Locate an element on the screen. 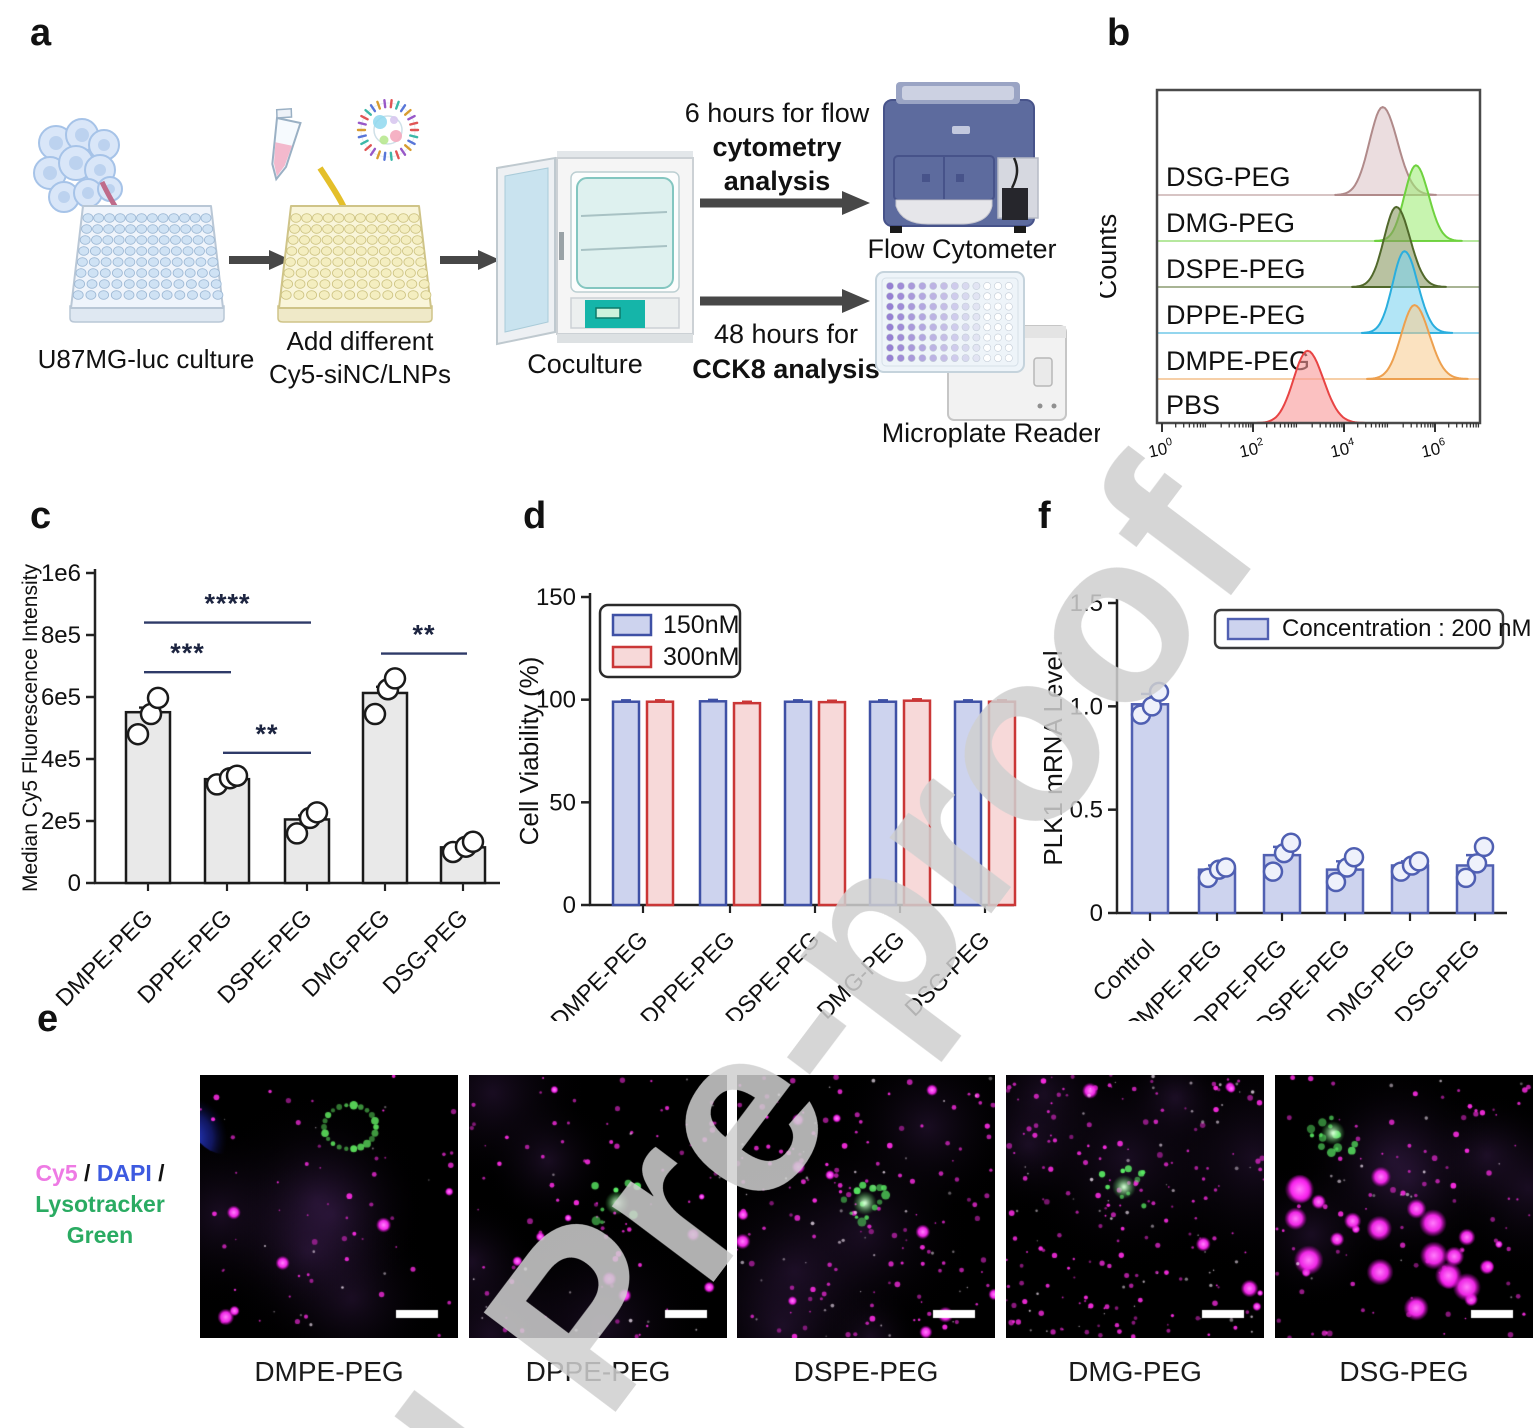 The image size is (1538, 1428). coculture-label: Coculture is located at coordinates (585, 364).